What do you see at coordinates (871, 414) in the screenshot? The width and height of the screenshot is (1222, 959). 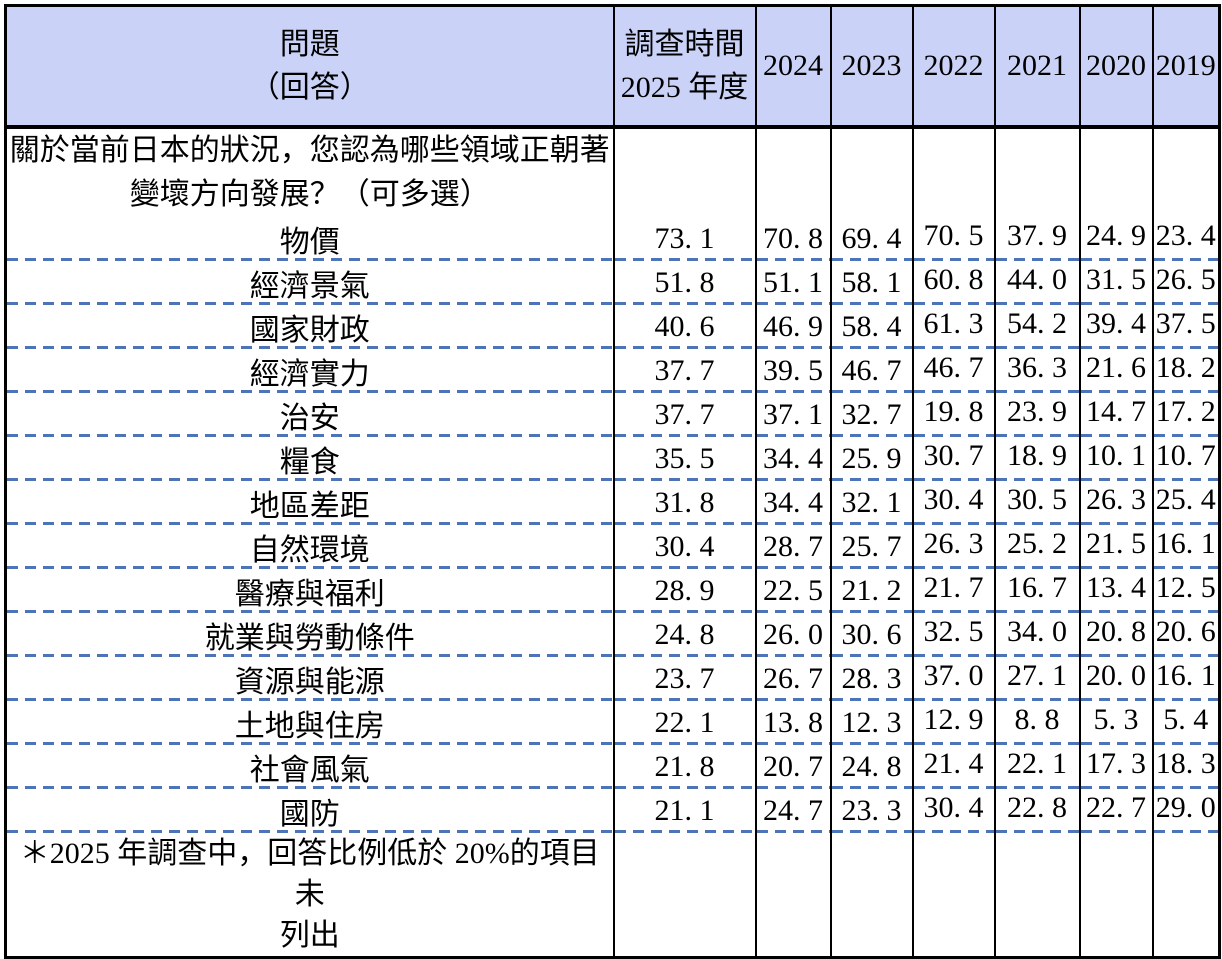 I see `value-cell-2023: 32. 7` at bounding box center [871, 414].